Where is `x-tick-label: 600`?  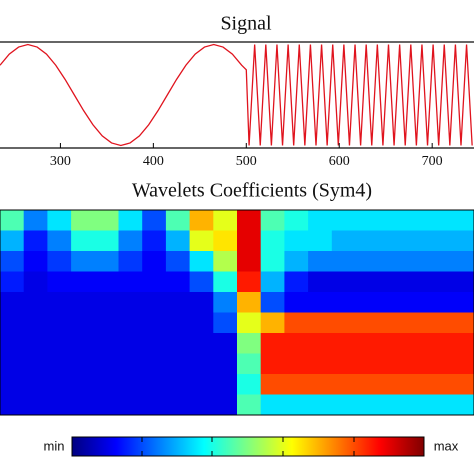 x-tick-label: 600 is located at coordinates (339, 161).